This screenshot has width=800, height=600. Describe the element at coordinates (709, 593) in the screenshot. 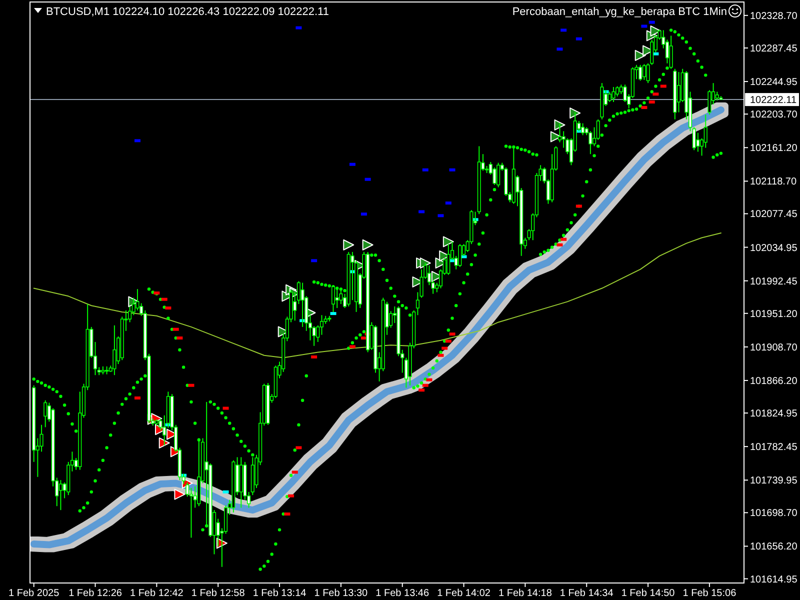

I see `x-tick-label: 1 Feb 15:06` at that location.